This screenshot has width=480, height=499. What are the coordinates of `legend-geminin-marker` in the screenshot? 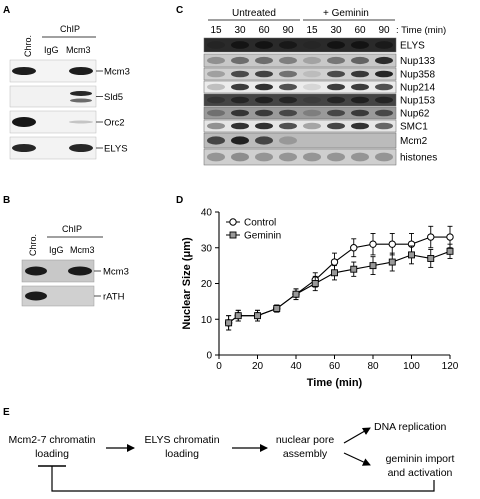 It's located at (233, 235).